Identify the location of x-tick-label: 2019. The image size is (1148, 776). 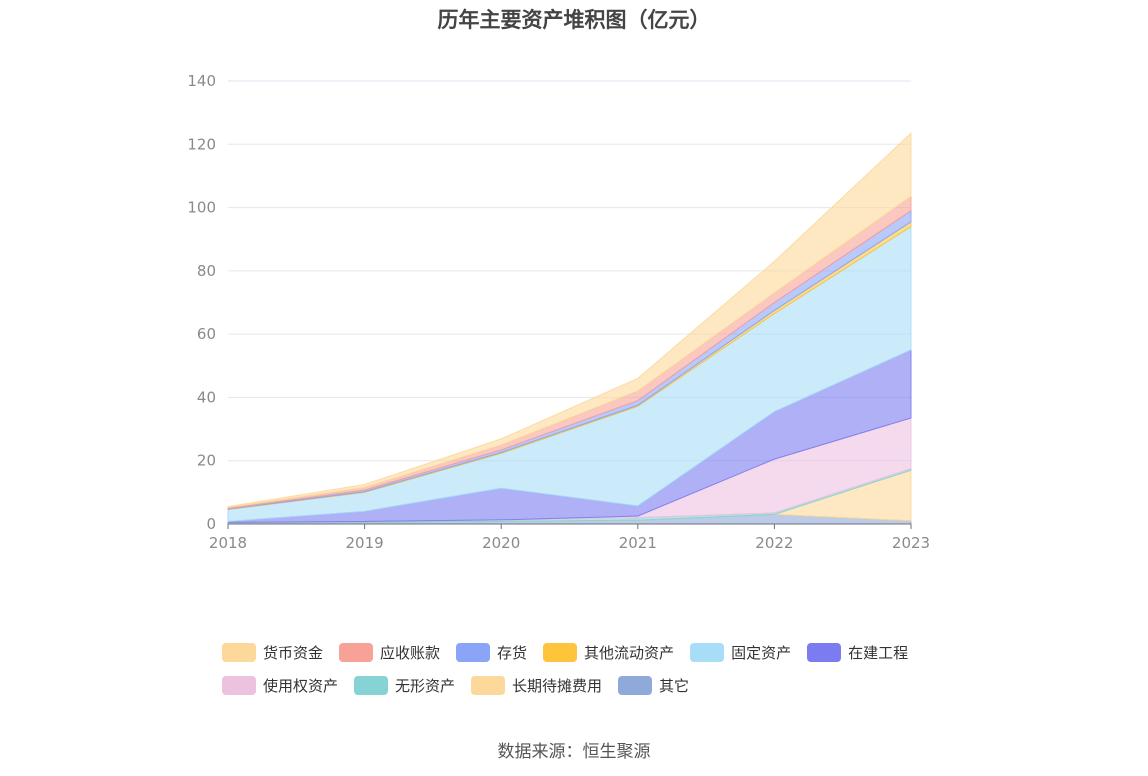
(365, 543).